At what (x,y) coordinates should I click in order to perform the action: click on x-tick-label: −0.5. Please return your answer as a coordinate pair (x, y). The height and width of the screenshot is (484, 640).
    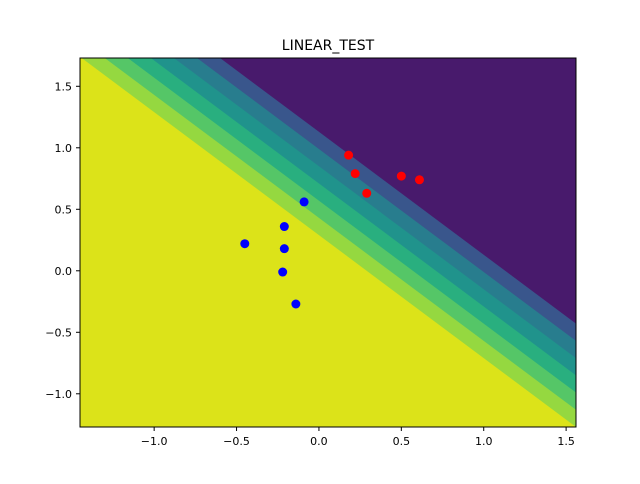
    Looking at the image, I should click on (236, 441).